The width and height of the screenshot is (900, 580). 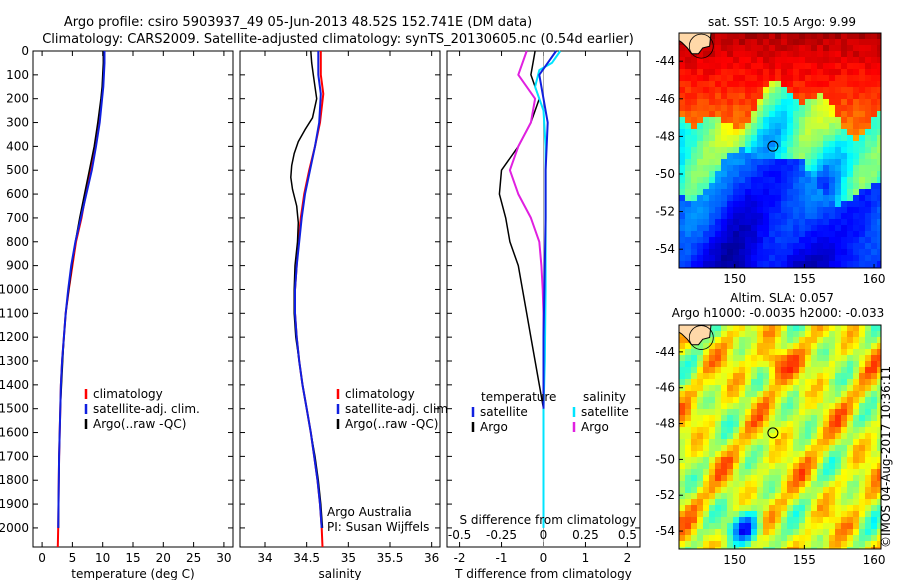 What do you see at coordinates (14, 528) in the screenshot?
I see `y-tick-label: 2000` at bounding box center [14, 528].